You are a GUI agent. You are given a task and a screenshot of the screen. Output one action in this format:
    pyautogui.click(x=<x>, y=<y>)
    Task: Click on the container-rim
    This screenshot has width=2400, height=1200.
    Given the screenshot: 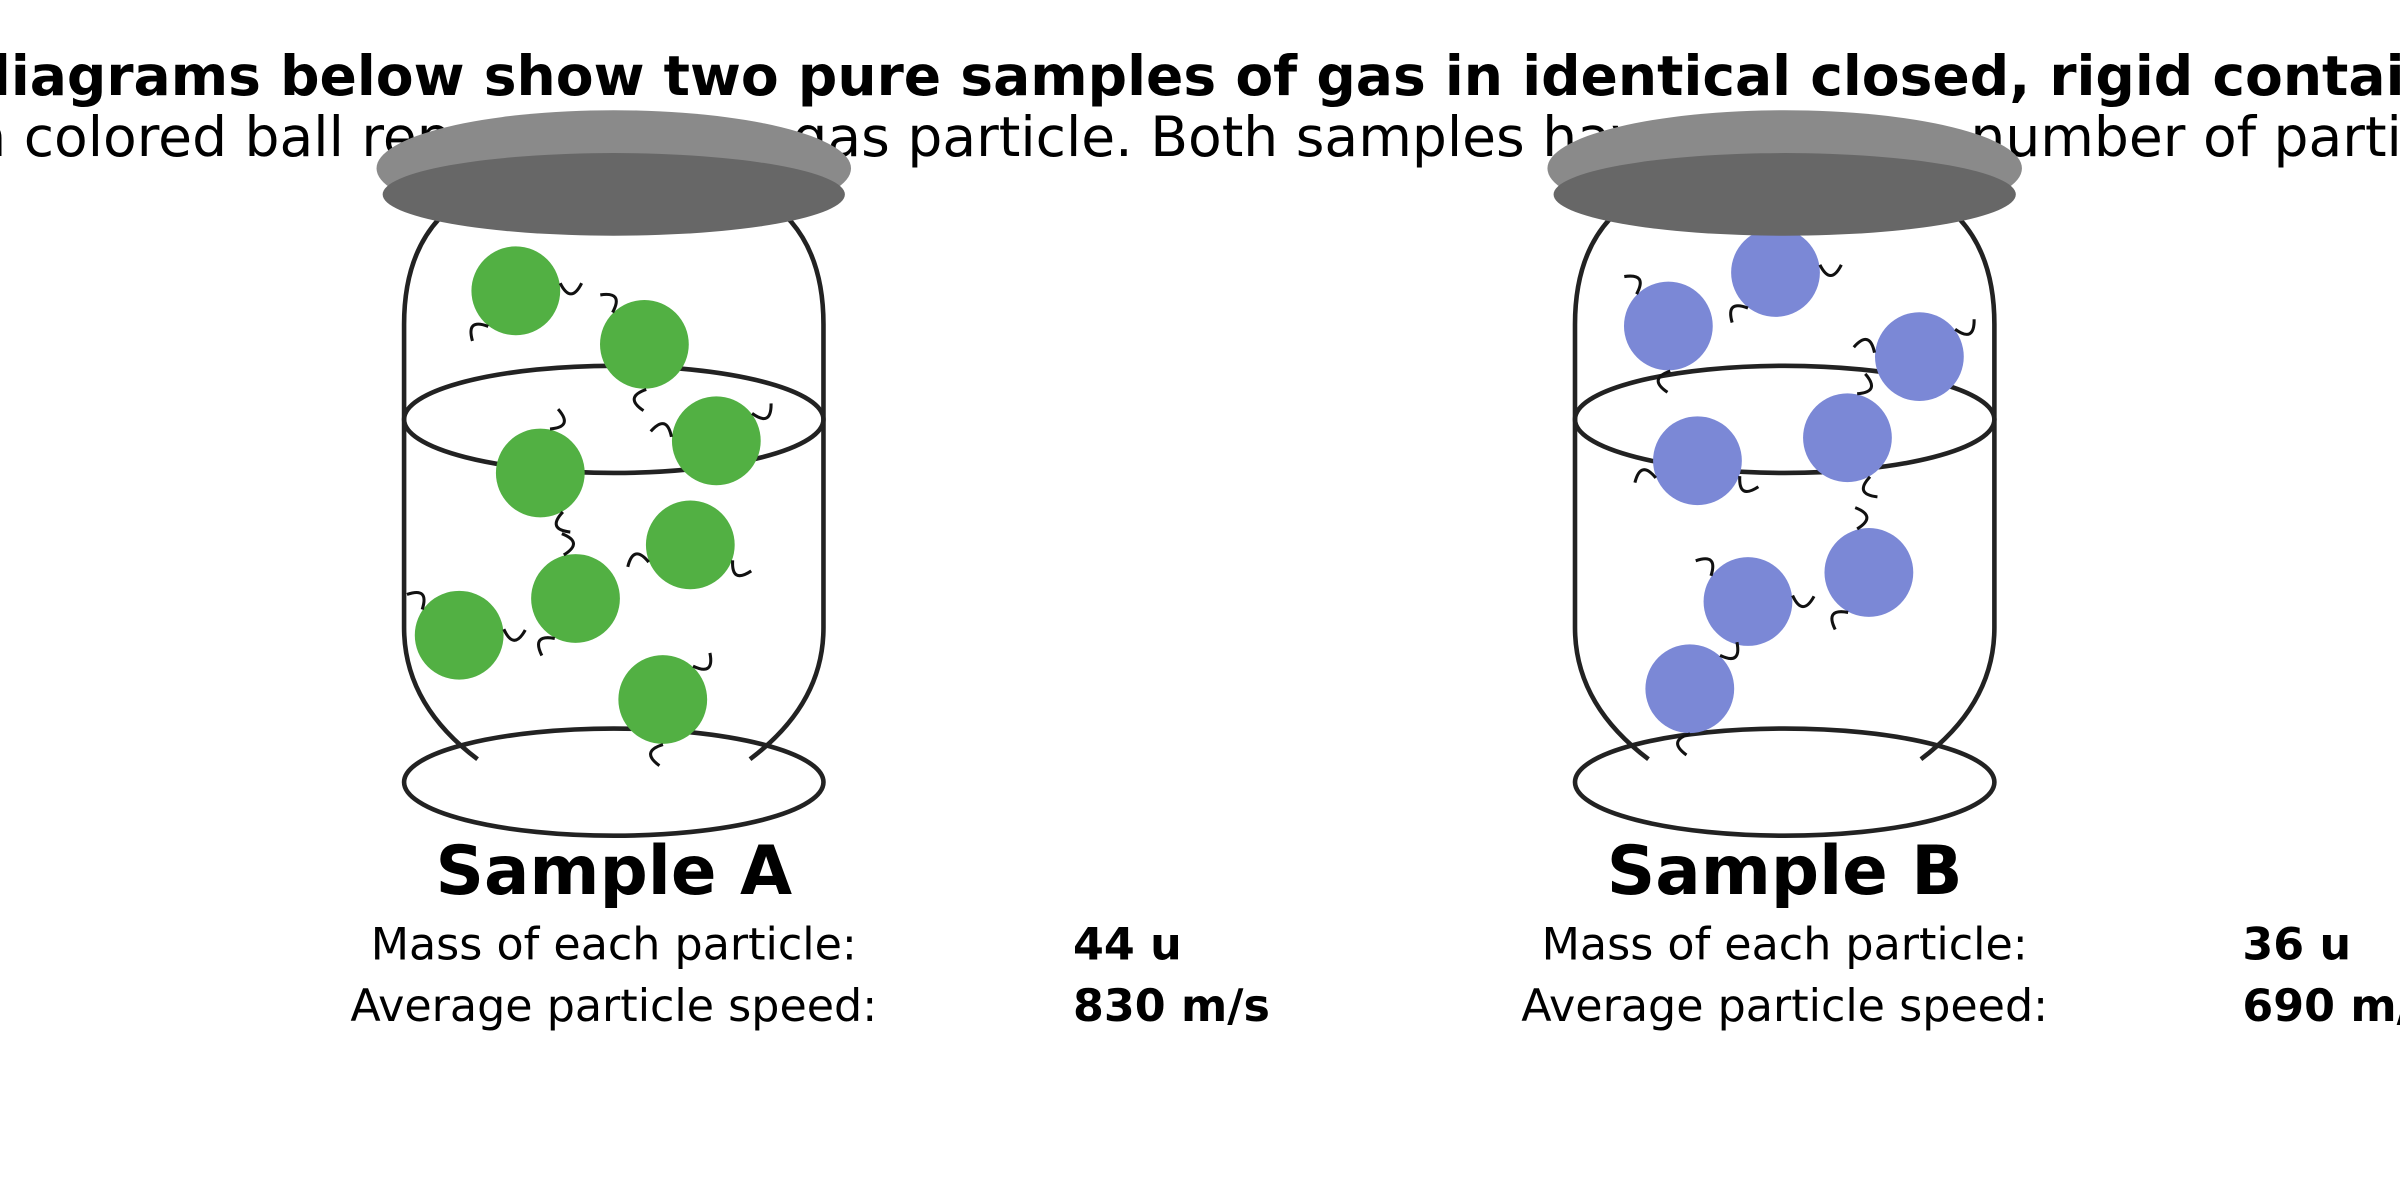 What is the action you would take?
    pyautogui.click(x=1784, y=419)
    